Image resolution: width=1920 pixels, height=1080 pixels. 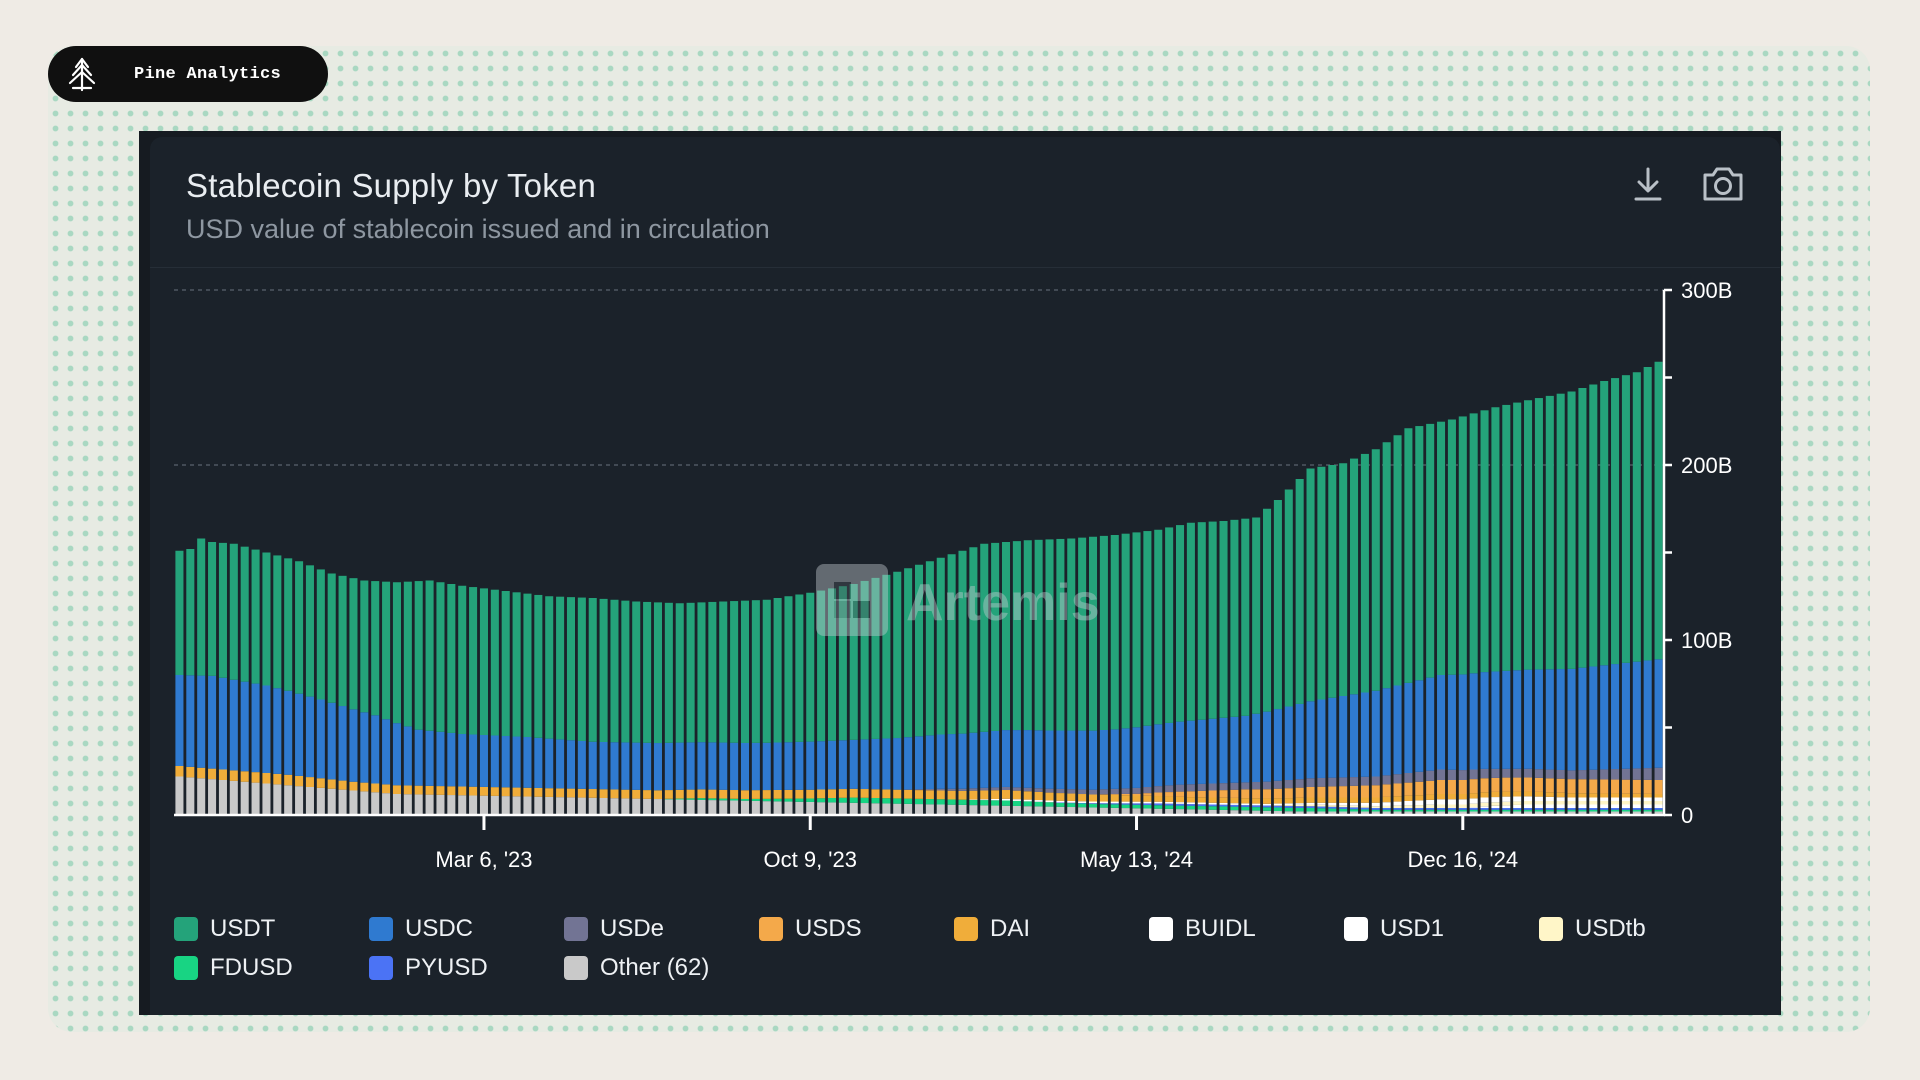 What do you see at coordinates (1592, 929) in the screenshot?
I see `legend-item-usdtb: USDtb` at bounding box center [1592, 929].